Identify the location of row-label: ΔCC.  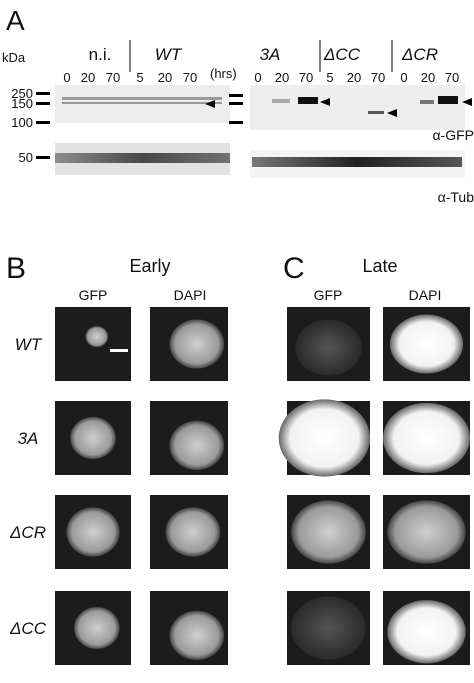
(28, 628).